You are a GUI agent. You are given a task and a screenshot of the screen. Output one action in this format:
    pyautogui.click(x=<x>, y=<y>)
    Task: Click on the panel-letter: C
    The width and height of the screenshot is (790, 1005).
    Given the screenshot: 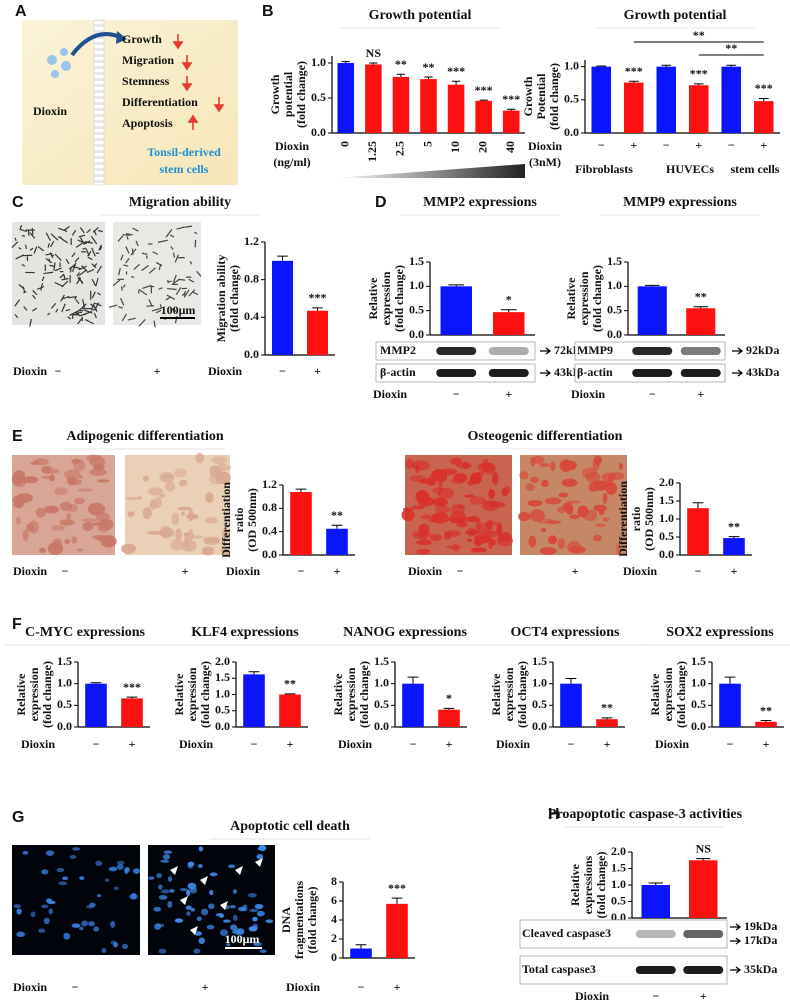 What is the action you would take?
    pyautogui.click(x=18, y=202)
    